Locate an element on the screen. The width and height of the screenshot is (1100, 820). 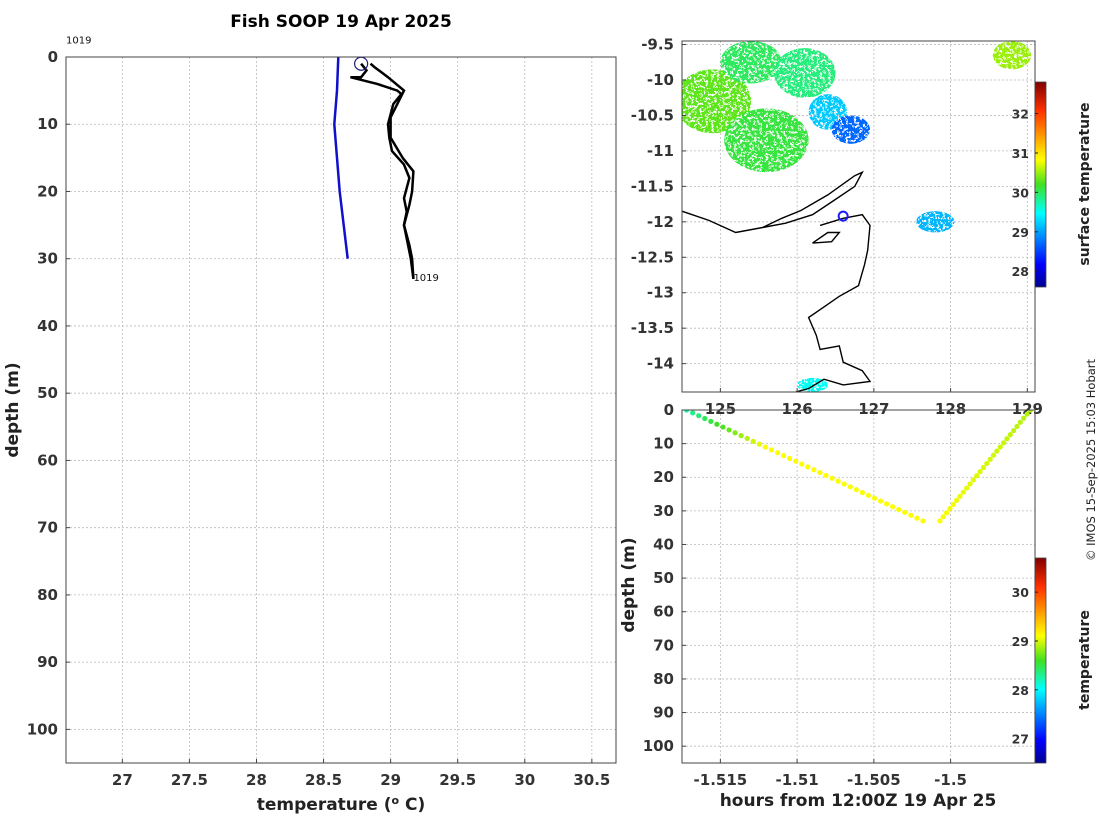
map-data is located at coordinates (857, 216).